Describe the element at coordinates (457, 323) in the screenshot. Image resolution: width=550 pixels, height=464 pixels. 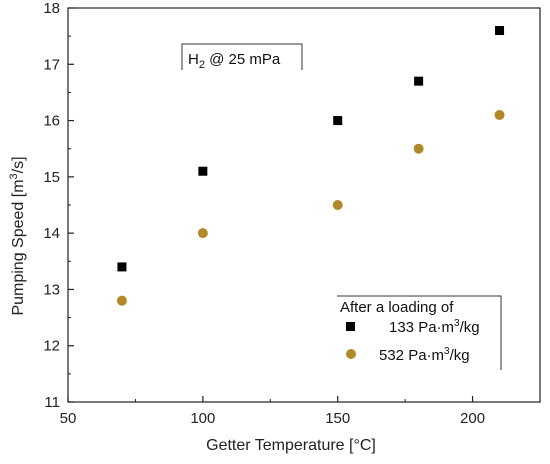
I see `legend-label-1-sup: 3` at that location.